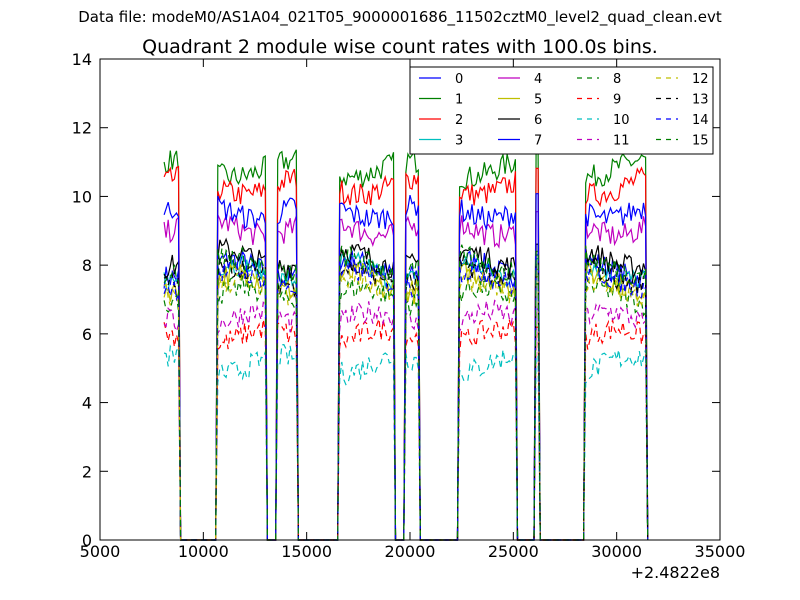  I want to click on x-offset-label: +2.4822e8, so click(675, 572).